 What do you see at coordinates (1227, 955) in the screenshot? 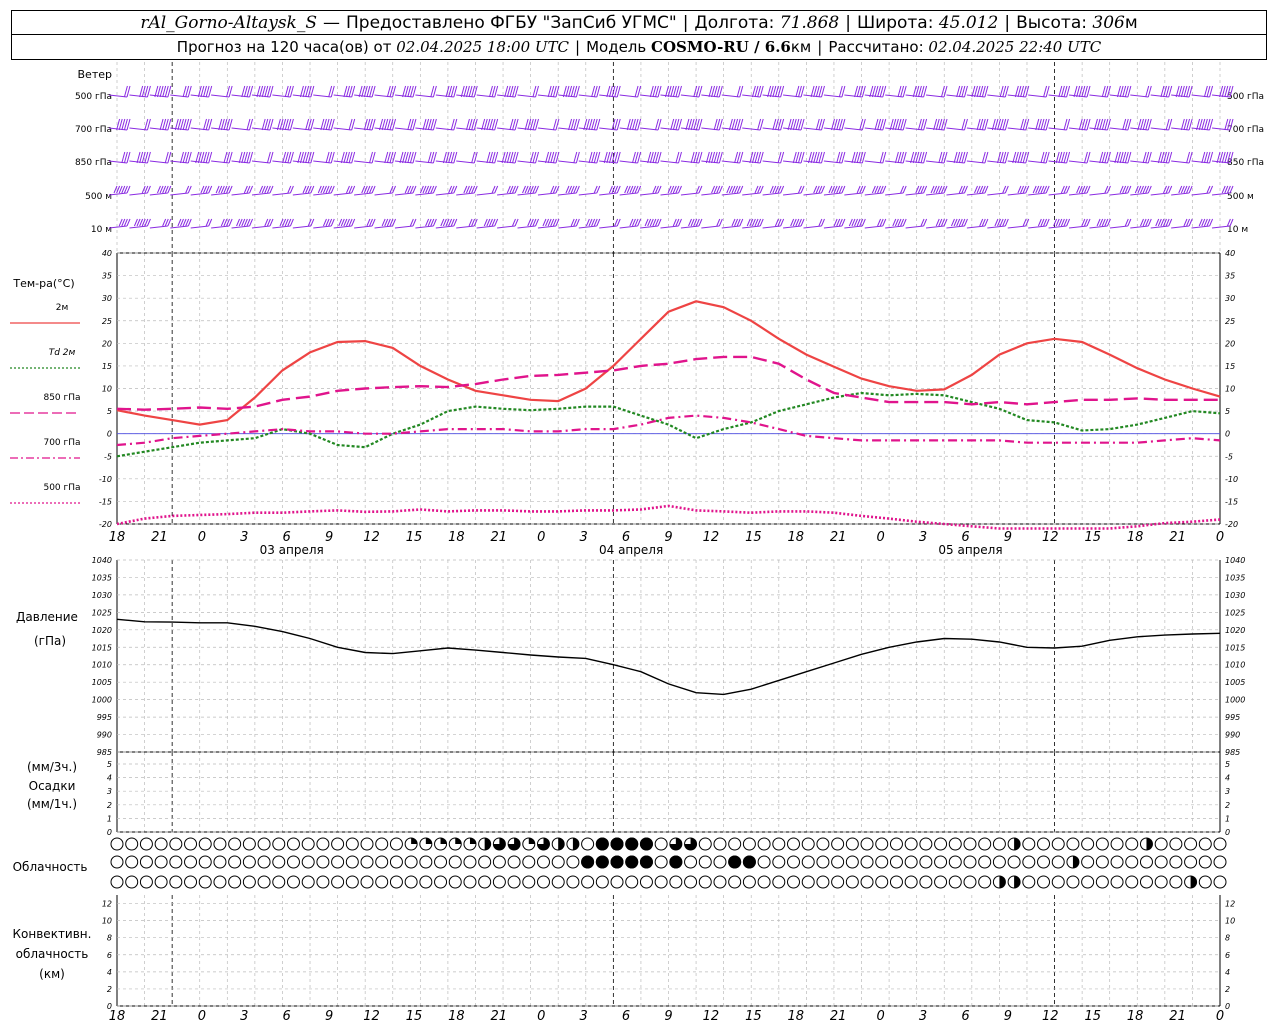
I see `conv-ytick-right: 6` at bounding box center [1227, 955].